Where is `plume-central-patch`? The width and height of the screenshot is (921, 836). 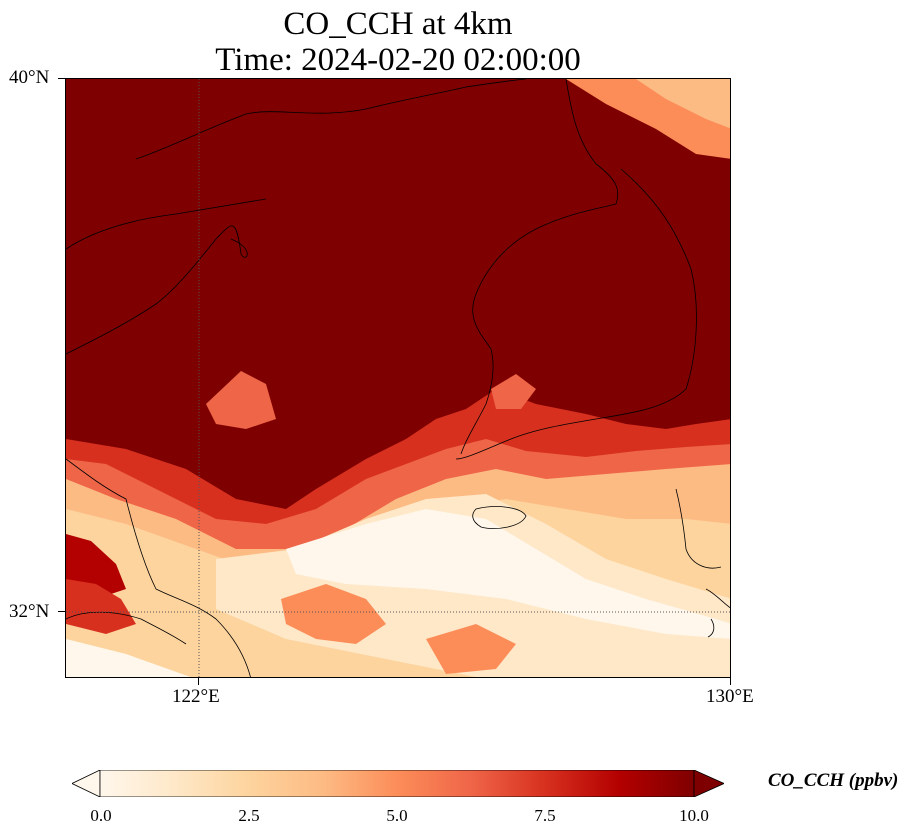
plume-central-patch is located at coordinates (241, 400).